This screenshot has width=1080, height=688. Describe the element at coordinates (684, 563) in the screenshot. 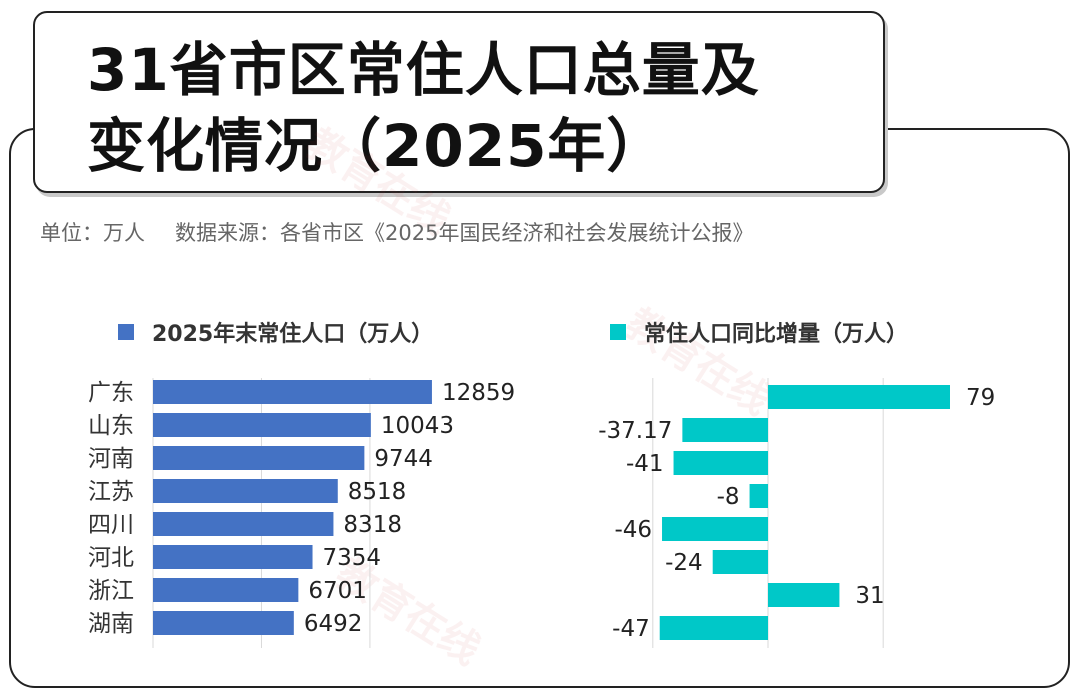

I see `data-label: -24` at that location.